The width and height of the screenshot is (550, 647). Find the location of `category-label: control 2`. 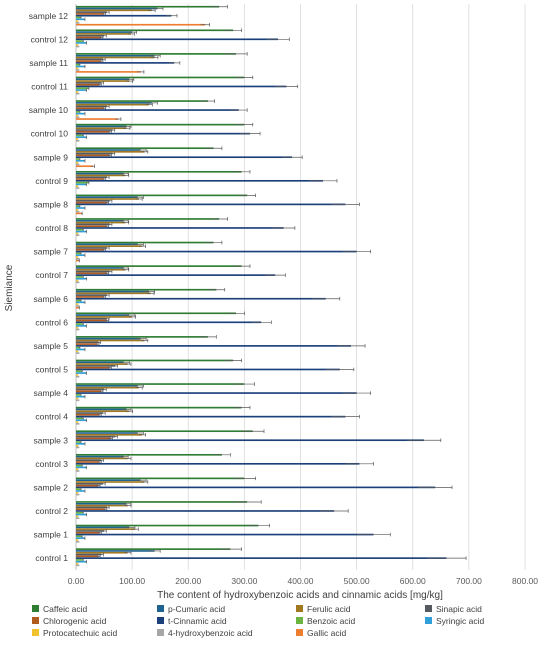

category-label: control 2 is located at coordinates (51, 511).